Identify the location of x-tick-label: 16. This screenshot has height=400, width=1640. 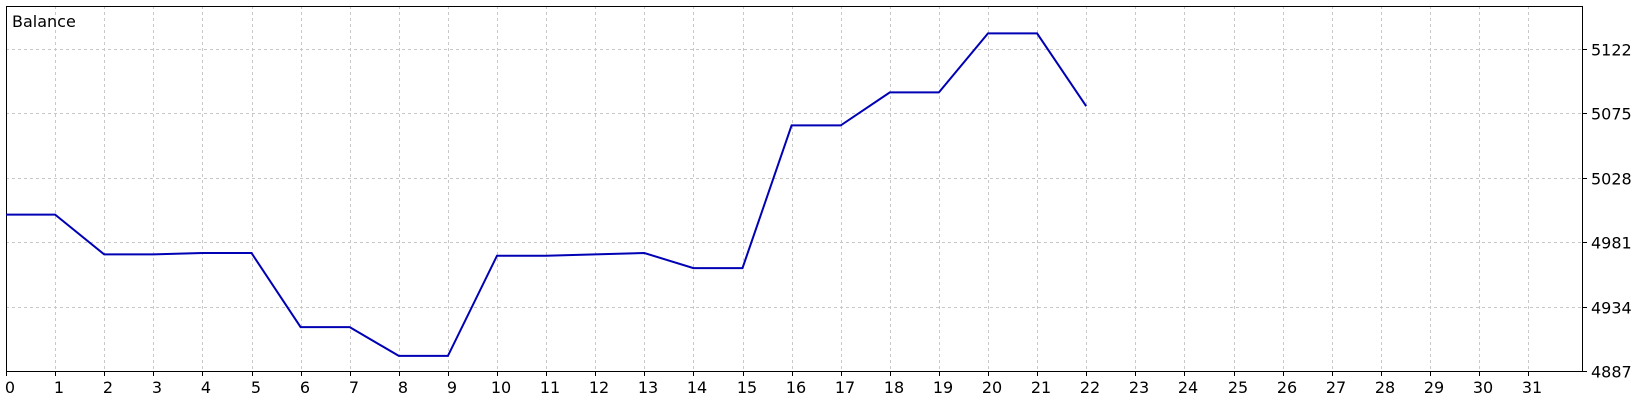
(796, 387).